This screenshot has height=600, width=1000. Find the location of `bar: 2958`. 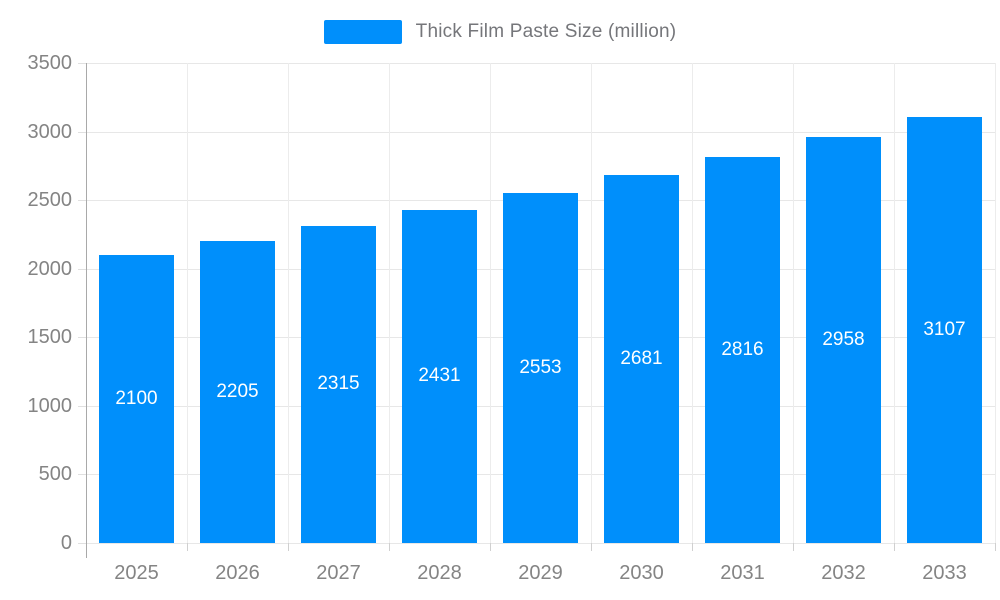

bar: 2958 is located at coordinates (843, 340).